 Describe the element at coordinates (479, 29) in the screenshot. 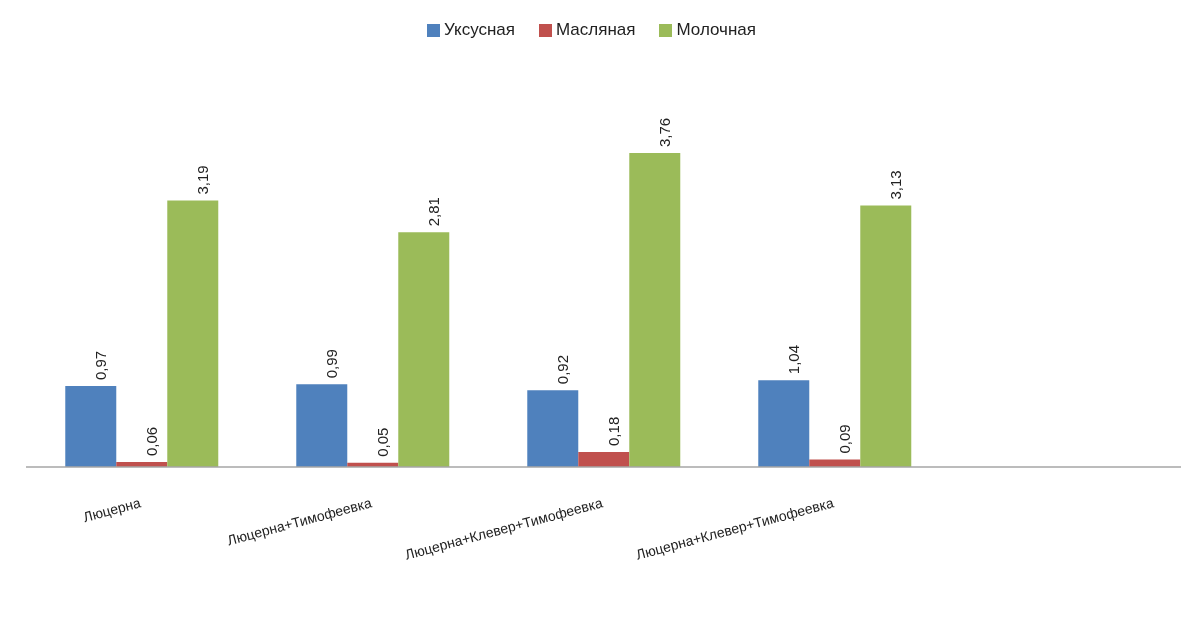

I see `legend-label: Уксусная` at that location.